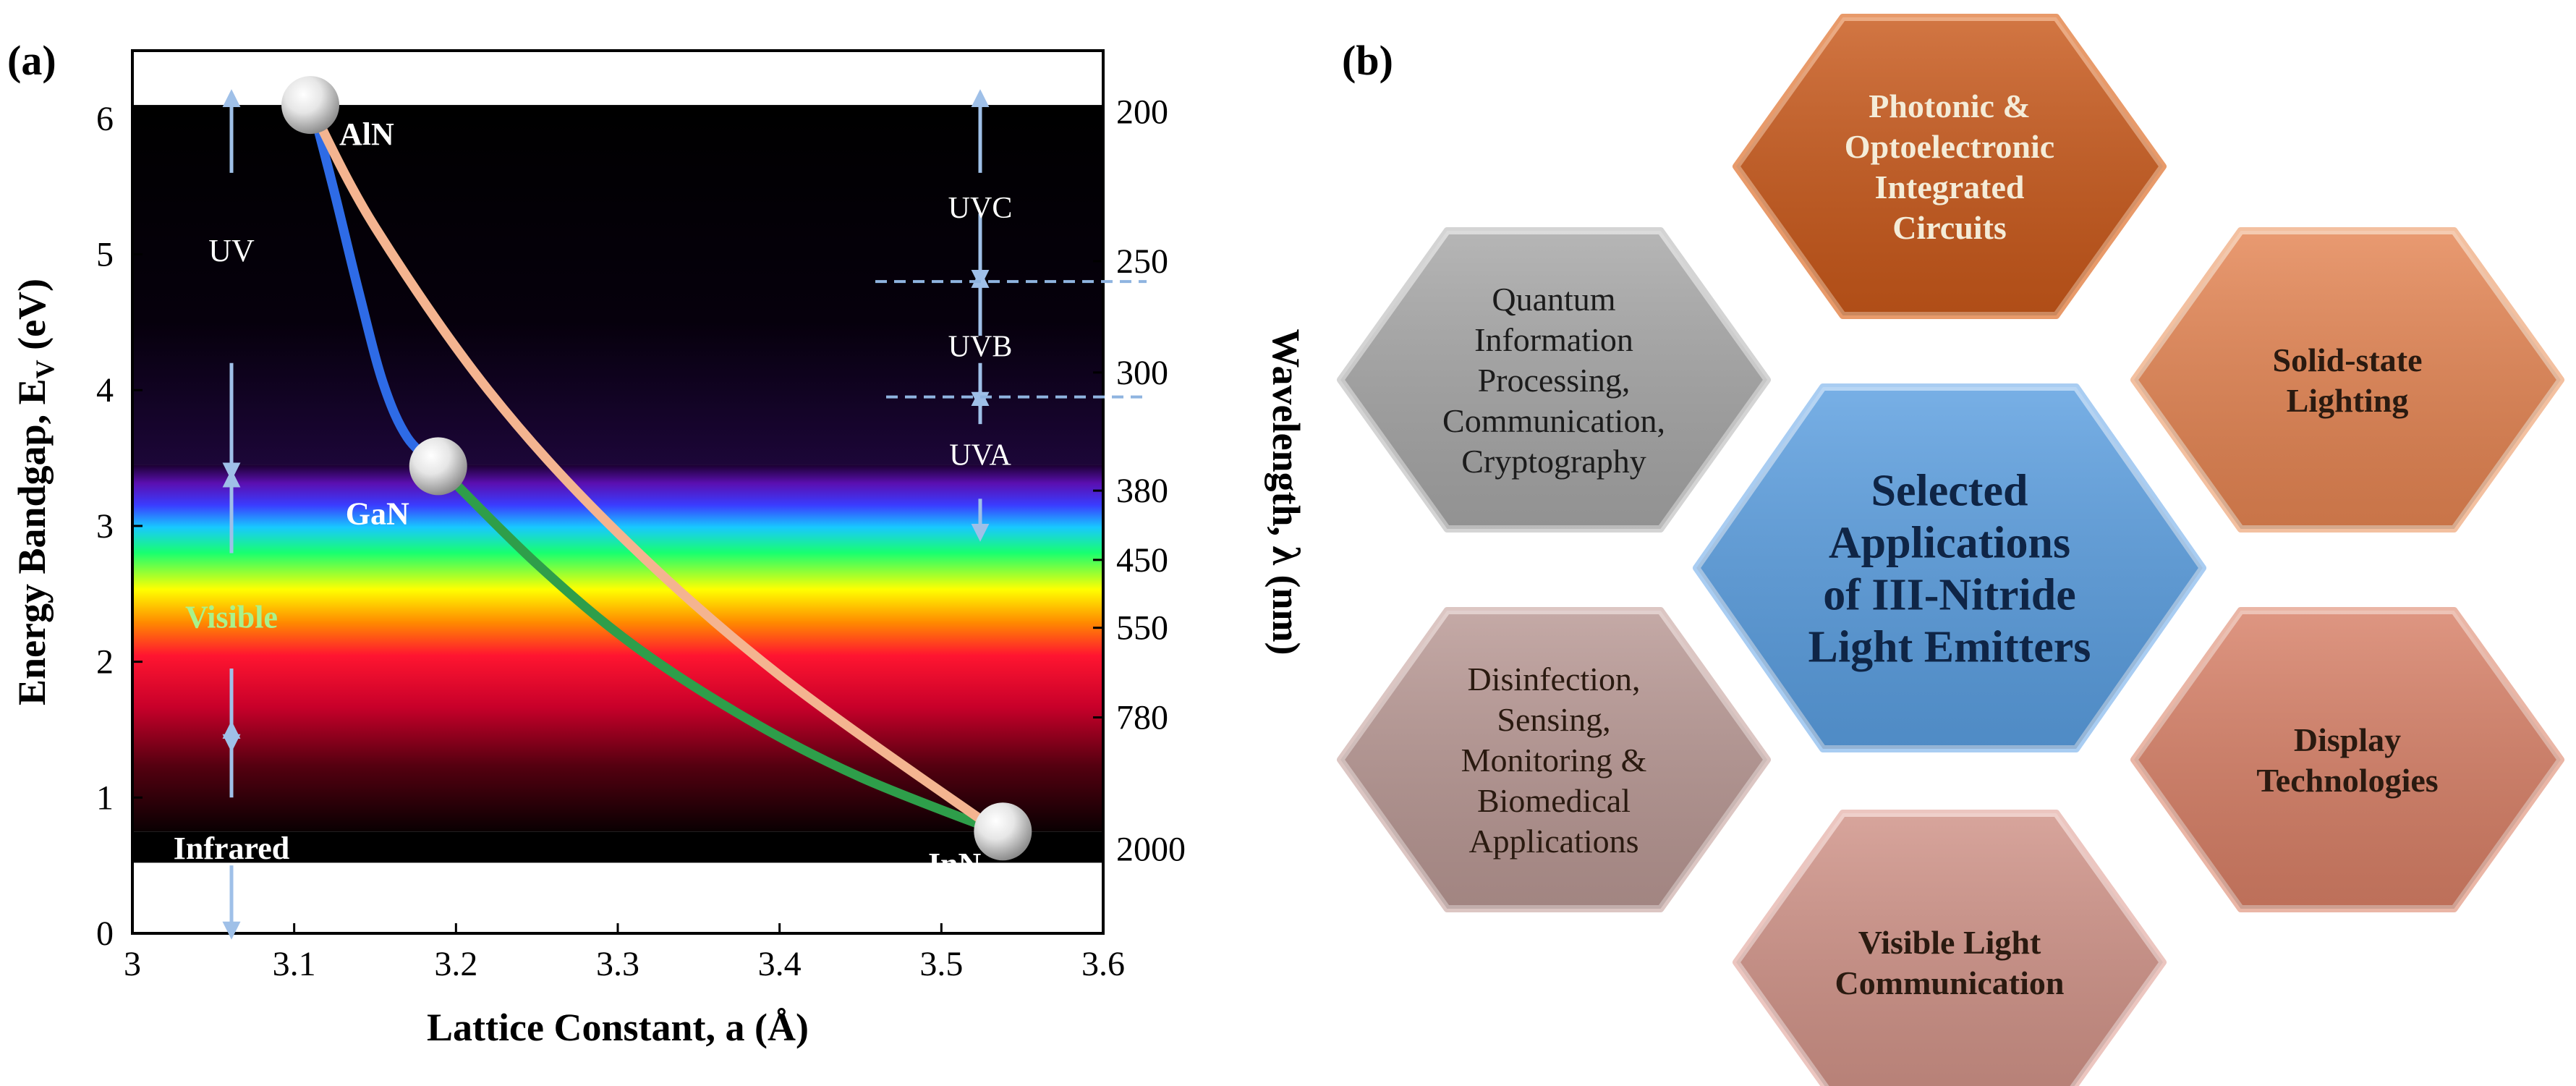 Image resolution: width=2576 pixels, height=1086 pixels. I want to click on y-axis-ticks: 0 1 2 3 4 5 6, so click(119, 526).